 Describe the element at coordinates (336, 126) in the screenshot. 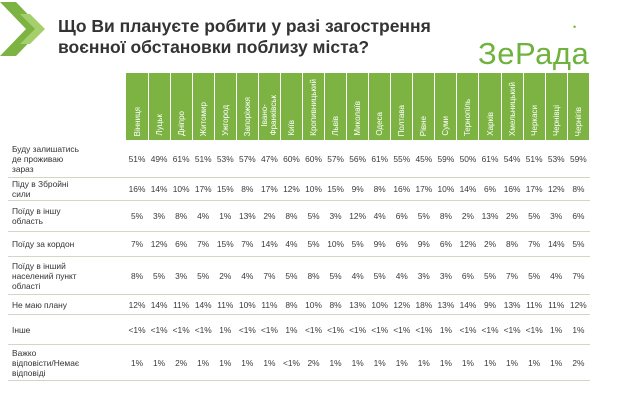

I see `column-header-label: Львів` at that location.